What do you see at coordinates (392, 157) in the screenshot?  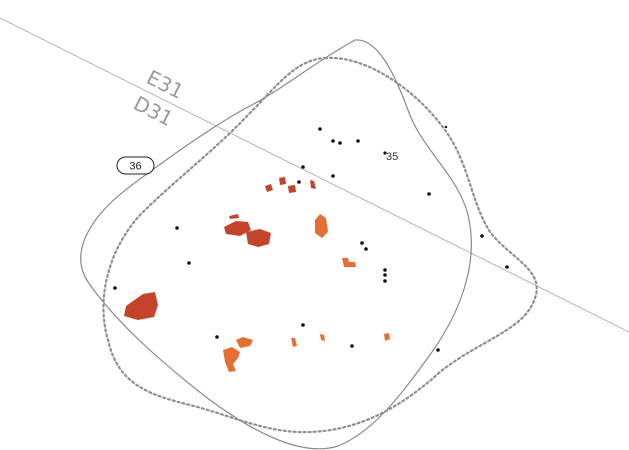 I see `feature-label-35: 35` at bounding box center [392, 157].